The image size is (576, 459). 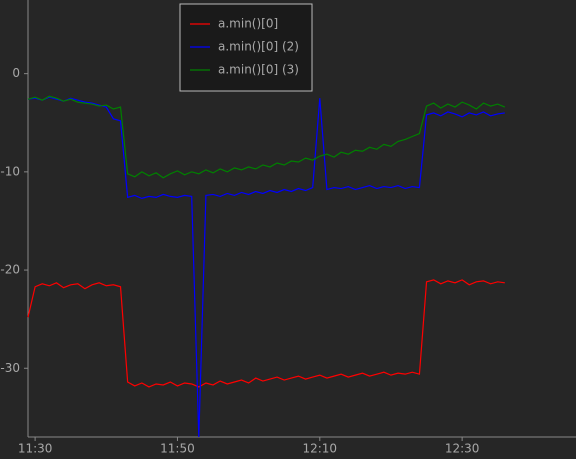 I want to click on legend-label: a.min()[0], so click(x=248, y=24).